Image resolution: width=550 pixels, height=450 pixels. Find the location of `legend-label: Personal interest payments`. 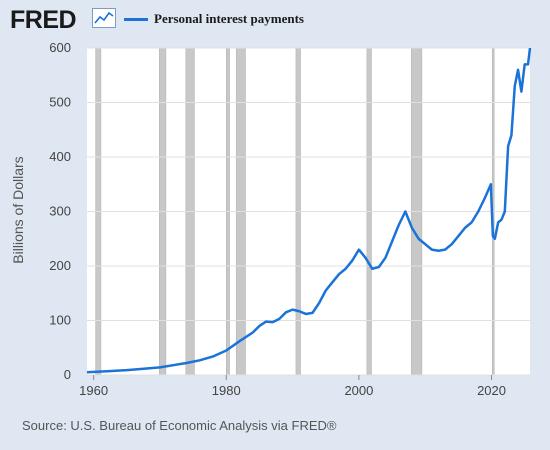

legend-label: Personal interest payments is located at coordinates (229, 18).